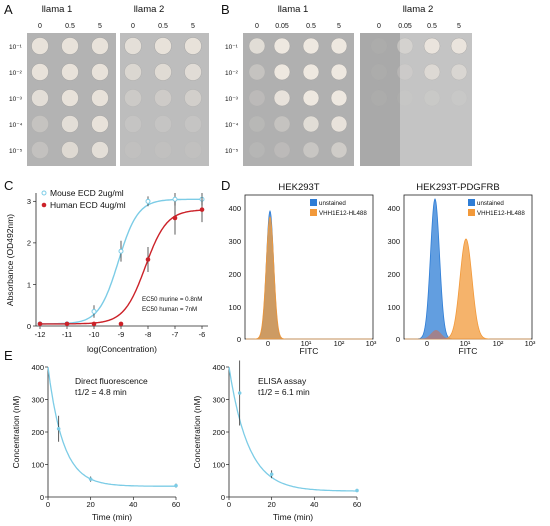  Describe the element at coordinates (379, 26) in the screenshot. I see `panel-b-conc: 0` at that location.